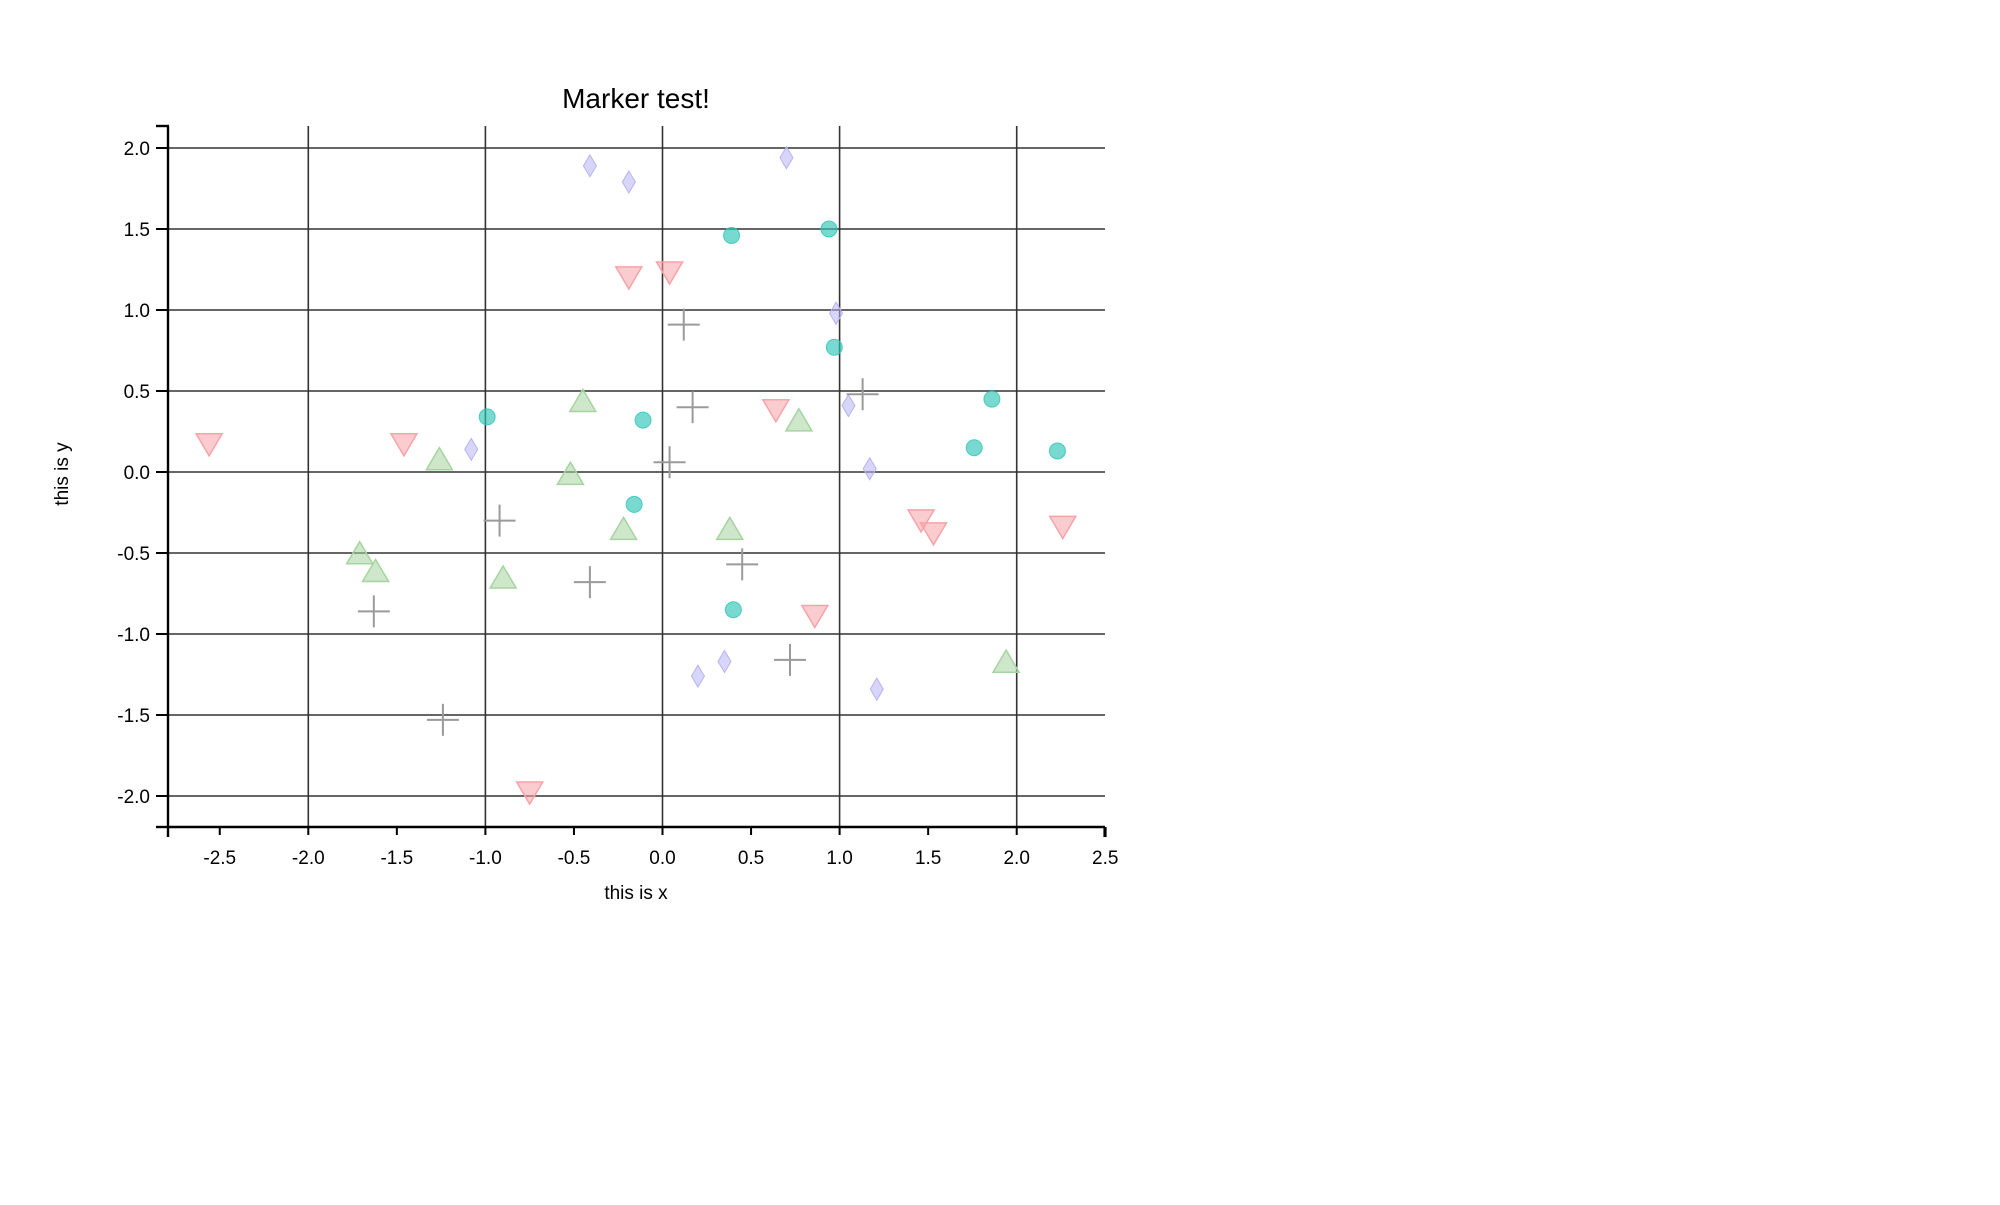  I want to click on y-tick-label: -1.5, so click(133, 716).